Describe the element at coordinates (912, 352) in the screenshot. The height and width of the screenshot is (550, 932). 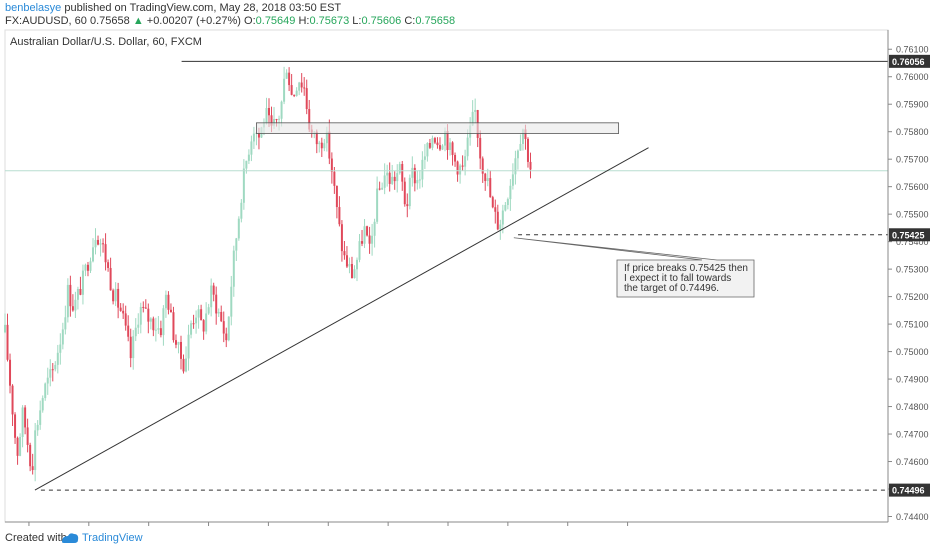
I see `price-tick-label: 0.75000` at that location.